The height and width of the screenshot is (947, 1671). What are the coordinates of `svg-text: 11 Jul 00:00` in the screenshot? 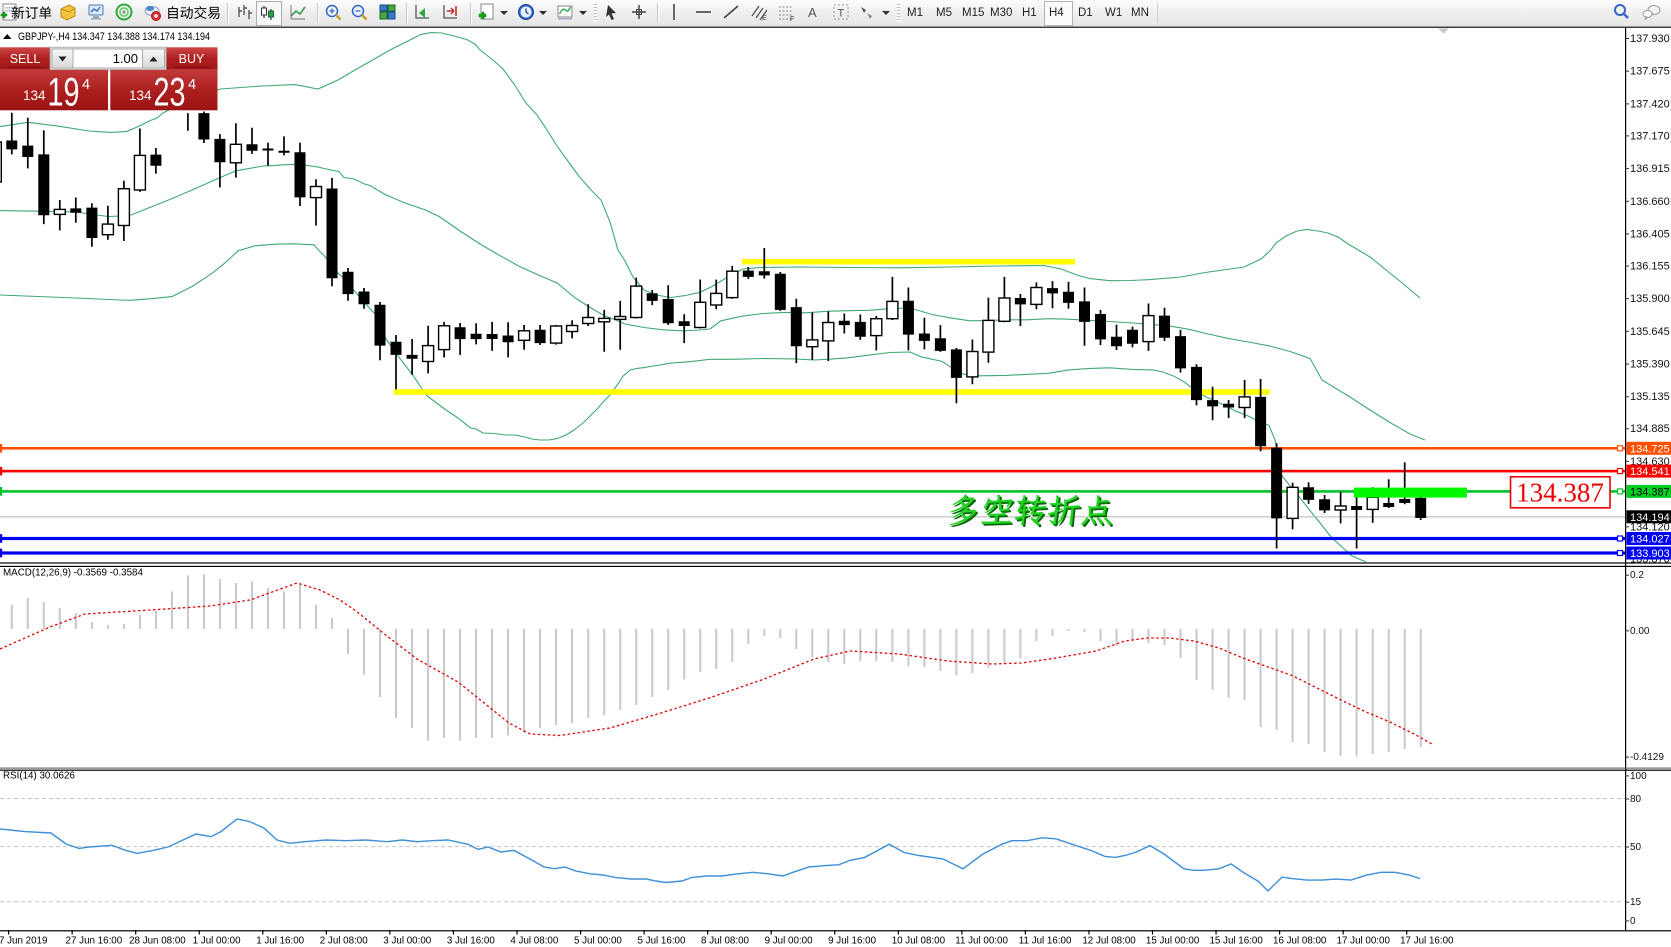 It's located at (981, 941).